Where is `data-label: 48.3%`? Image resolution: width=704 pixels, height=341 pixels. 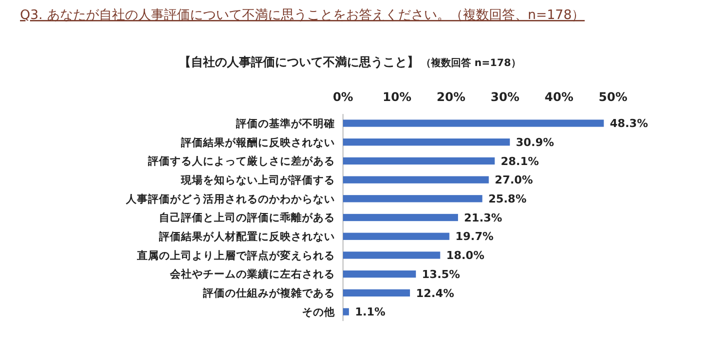 data-label: 48.3% is located at coordinates (629, 123).